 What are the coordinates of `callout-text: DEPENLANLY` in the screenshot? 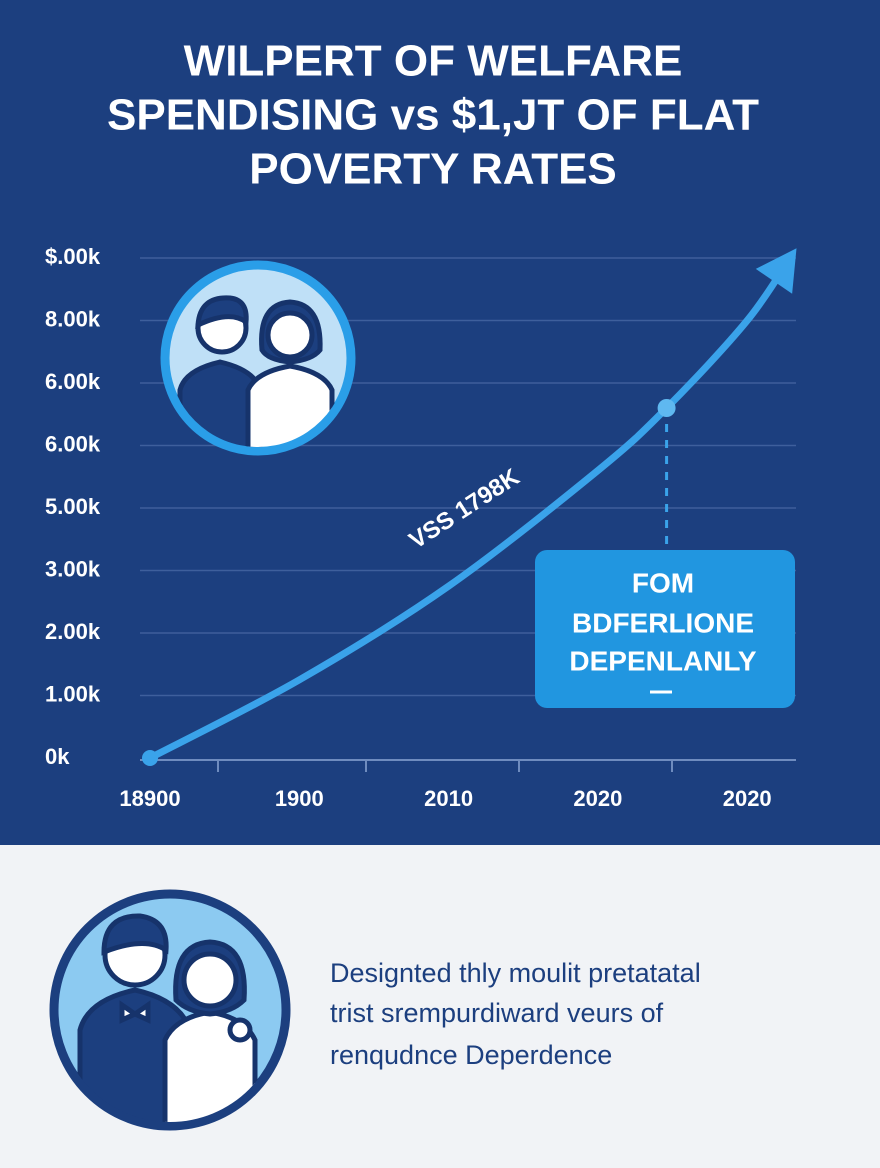 It's located at (663, 660).